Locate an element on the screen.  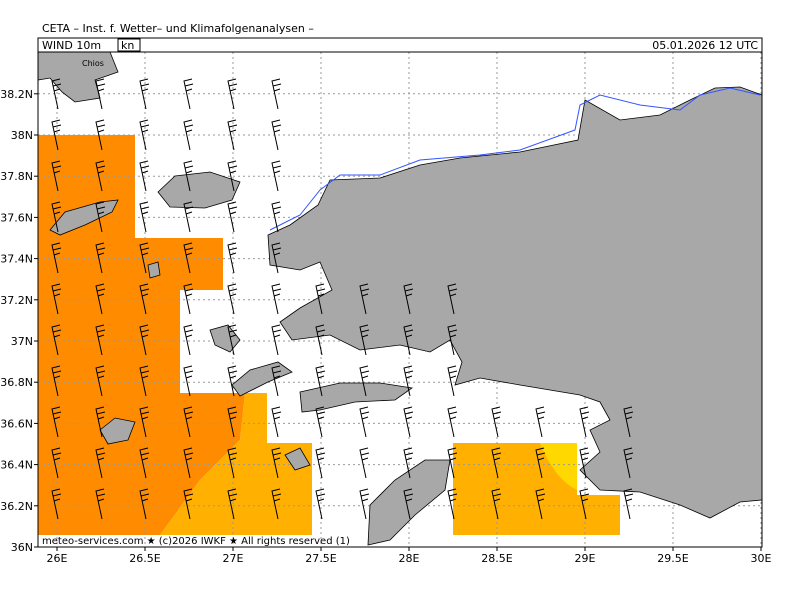
lon-label: 26.5E is located at coordinates (144, 558).